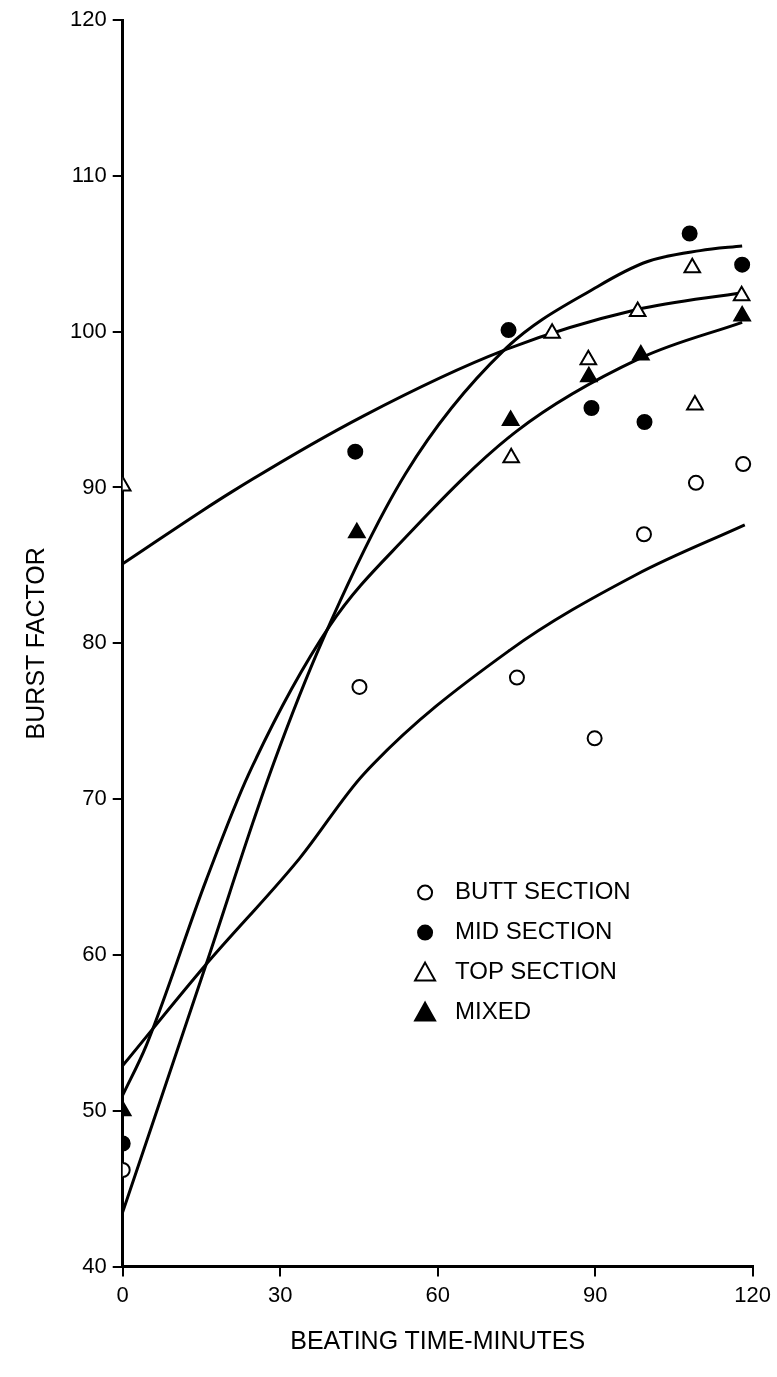  What do you see at coordinates (88, 330) in the screenshot?
I see `y-tick-label: 100` at bounding box center [88, 330].